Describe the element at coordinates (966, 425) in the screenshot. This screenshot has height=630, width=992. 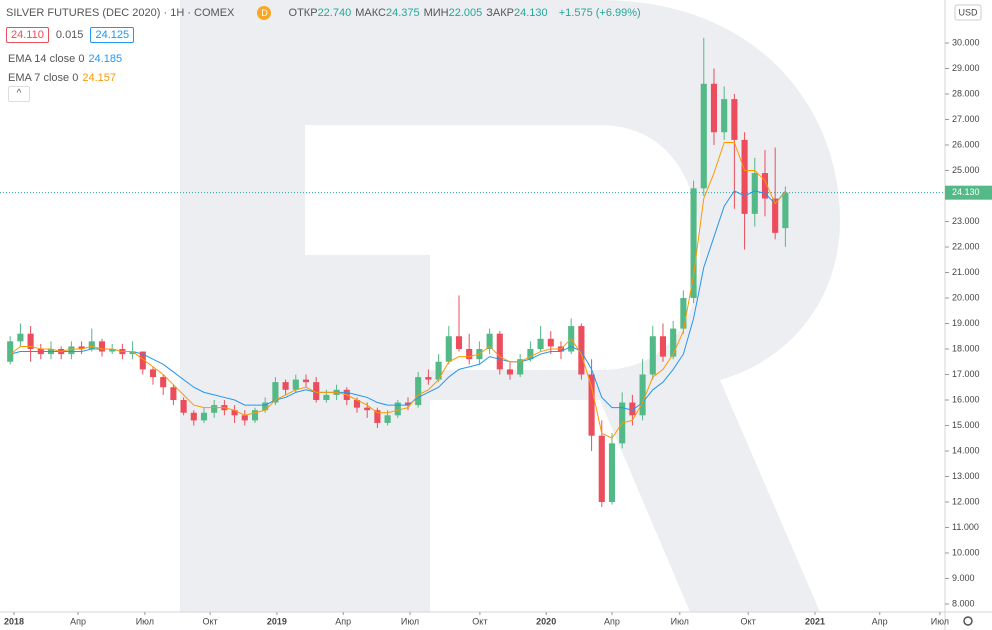
I see `y-tick-label: 15.000` at that location.